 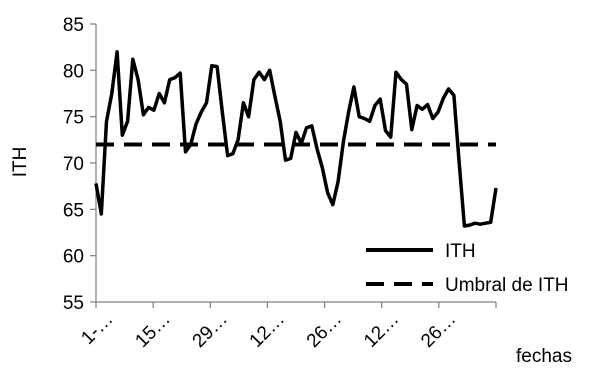 I want to click on y-tick-label: 75, so click(x=73, y=118).